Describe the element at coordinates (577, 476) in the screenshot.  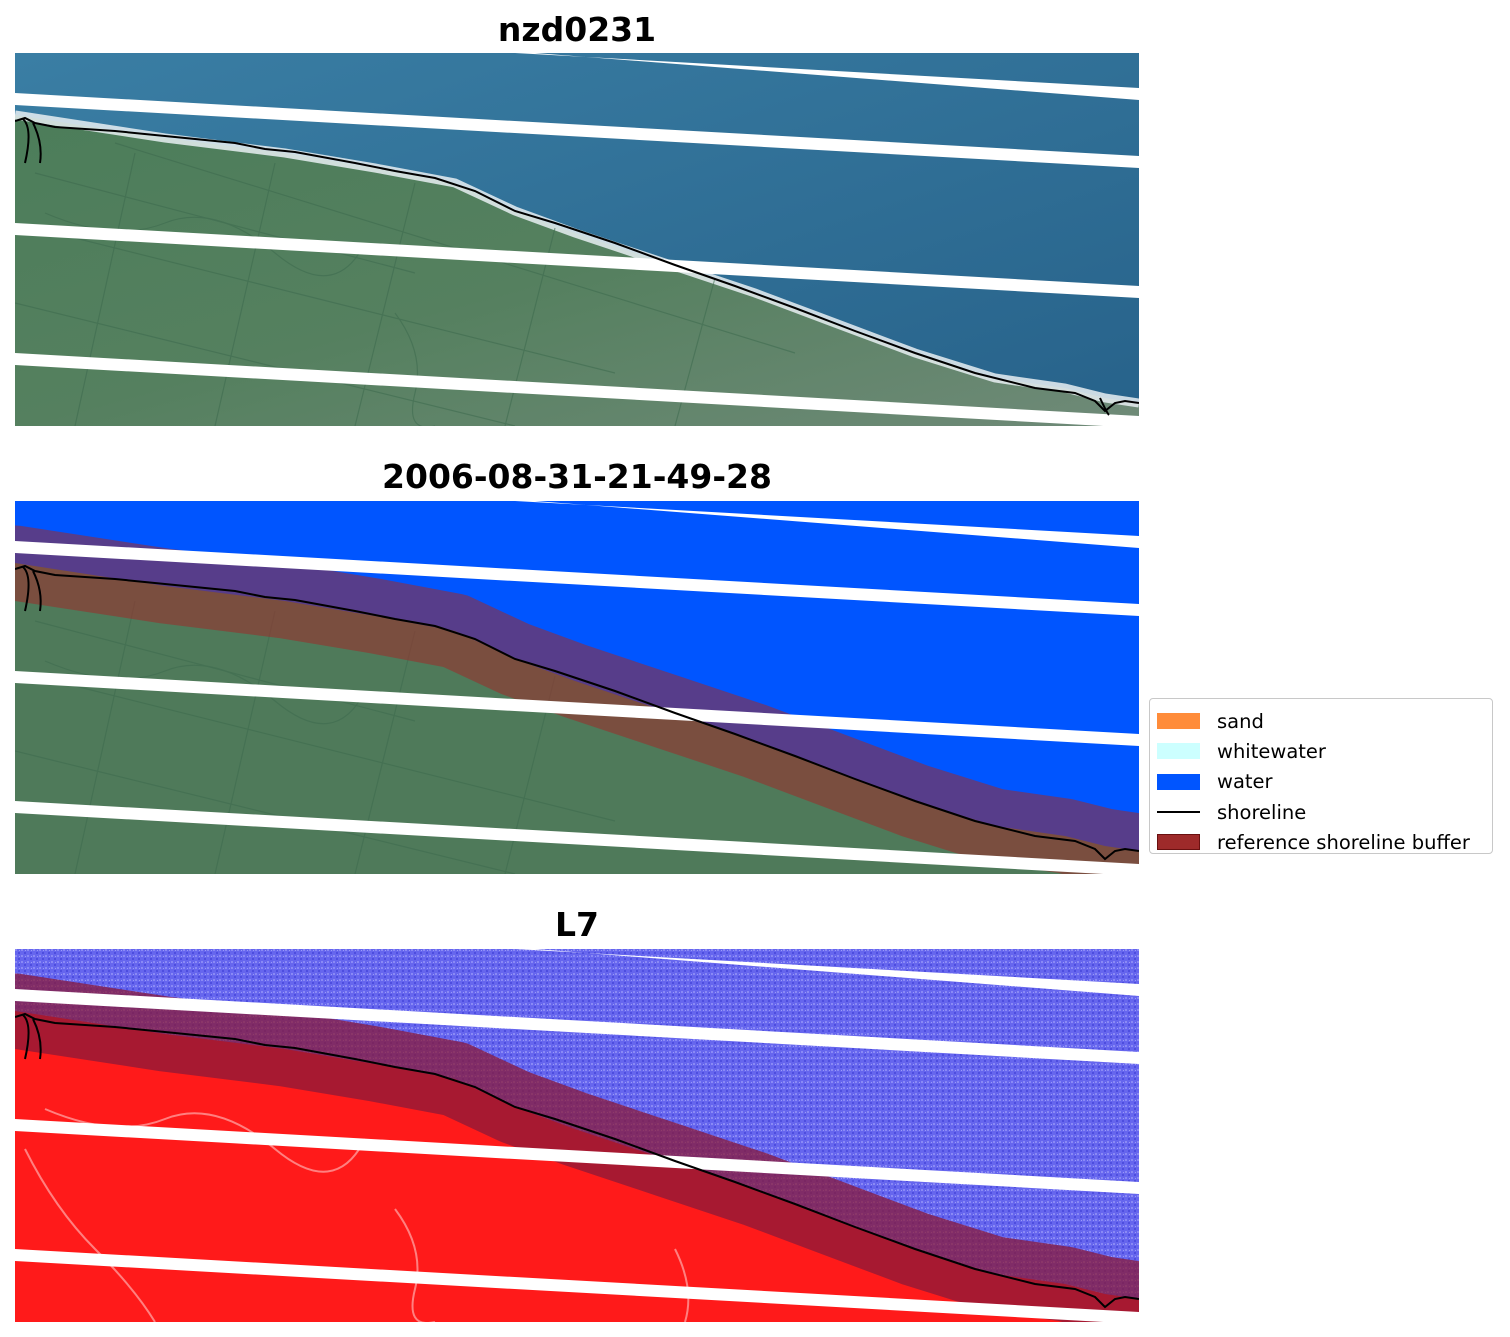
I see `panel-title-date: 2006-08-31-21-49-28` at that location.